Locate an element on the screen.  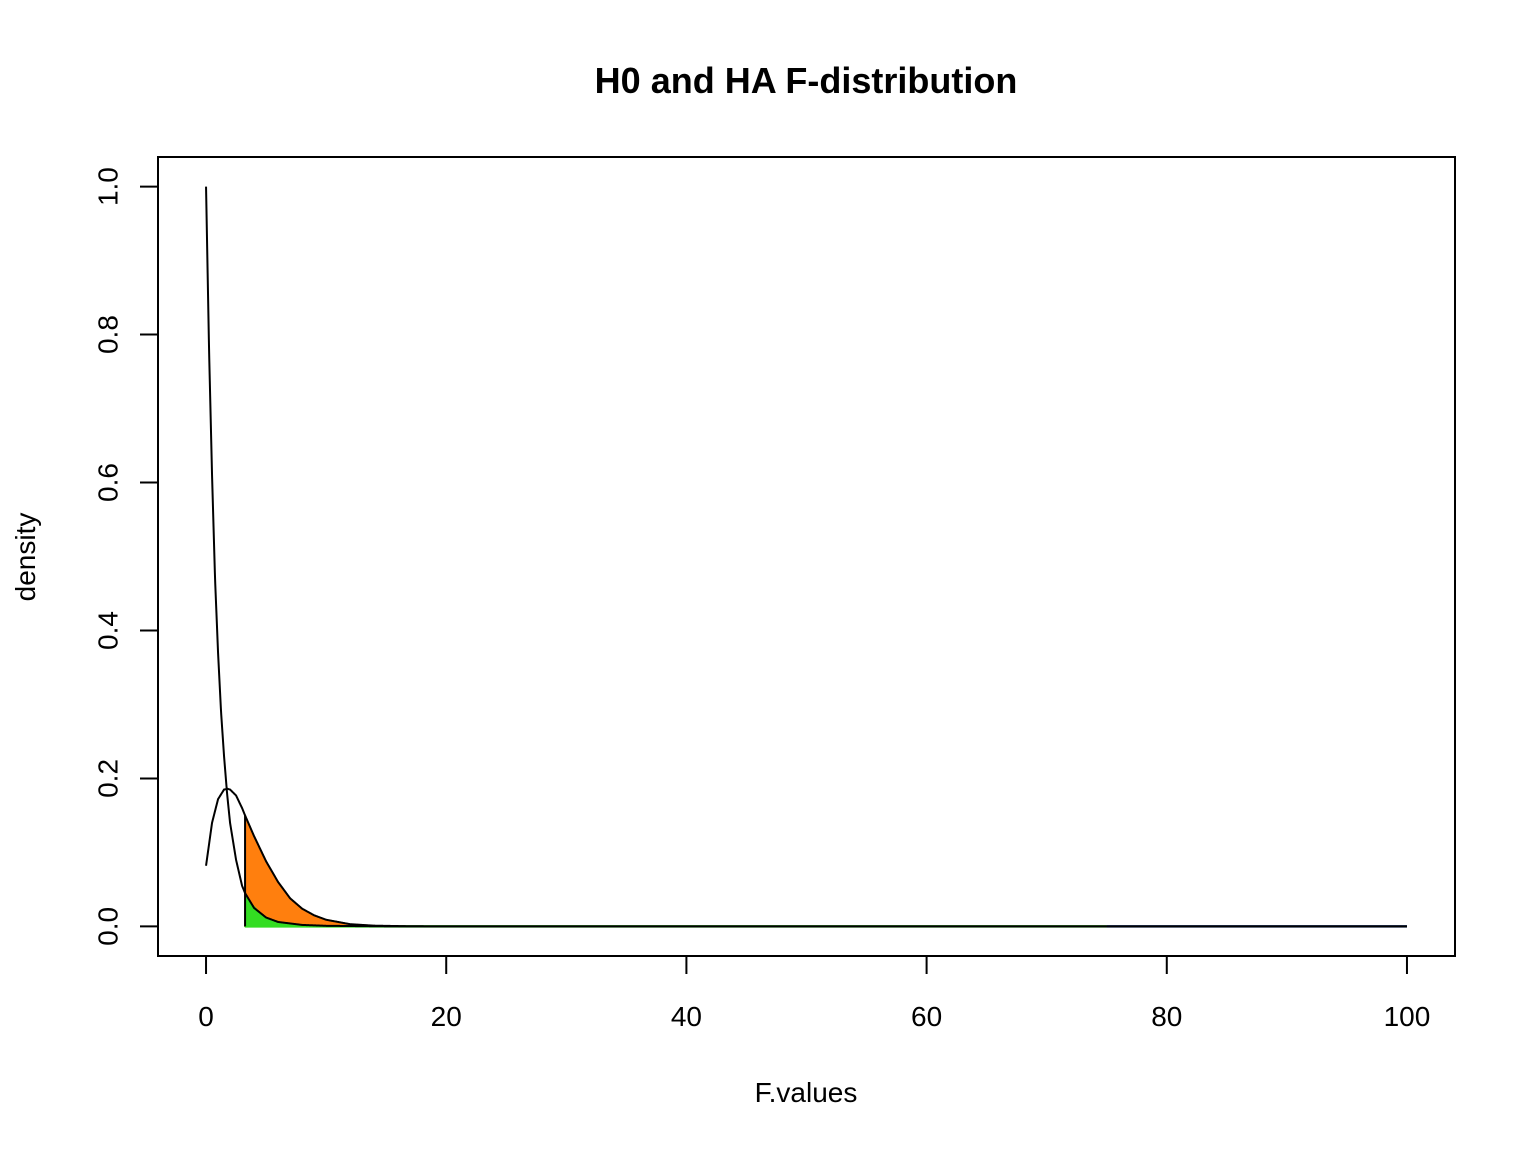
y-axis-label: density is located at coordinates (25, 557).